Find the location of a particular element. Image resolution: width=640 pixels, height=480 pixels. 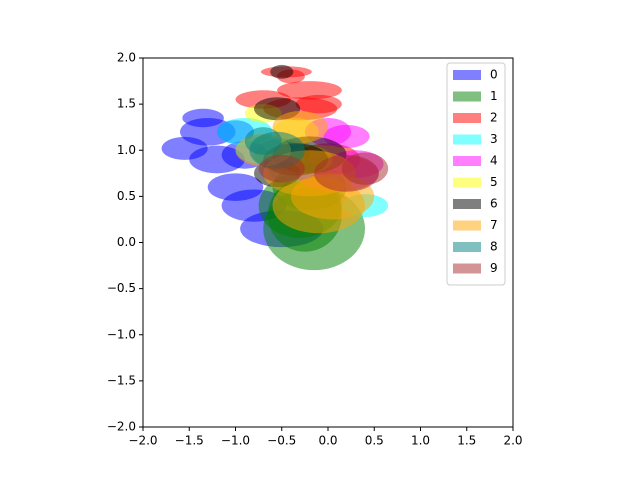

legend-label: 5 is located at coordinates (494, 182).